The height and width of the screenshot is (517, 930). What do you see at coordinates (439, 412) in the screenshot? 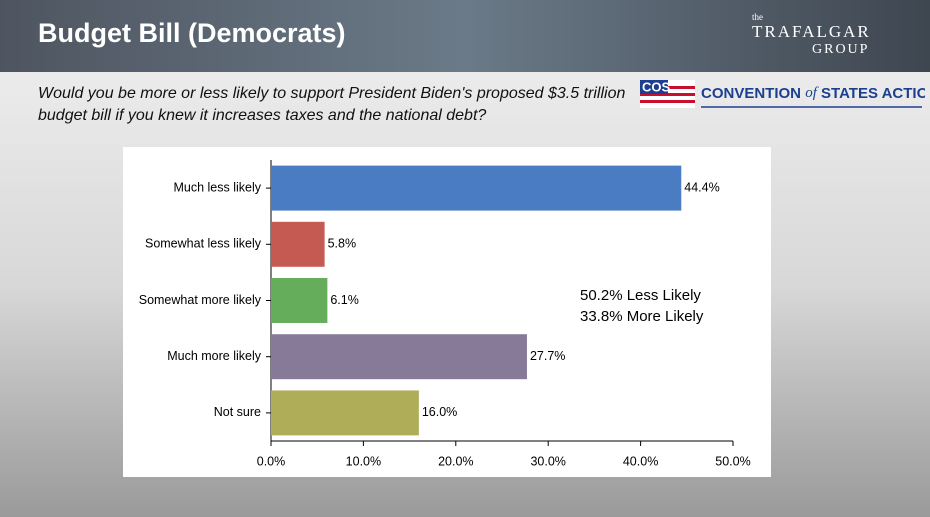
I see `value-label: 16.0%` at bounding box center [439, 412].